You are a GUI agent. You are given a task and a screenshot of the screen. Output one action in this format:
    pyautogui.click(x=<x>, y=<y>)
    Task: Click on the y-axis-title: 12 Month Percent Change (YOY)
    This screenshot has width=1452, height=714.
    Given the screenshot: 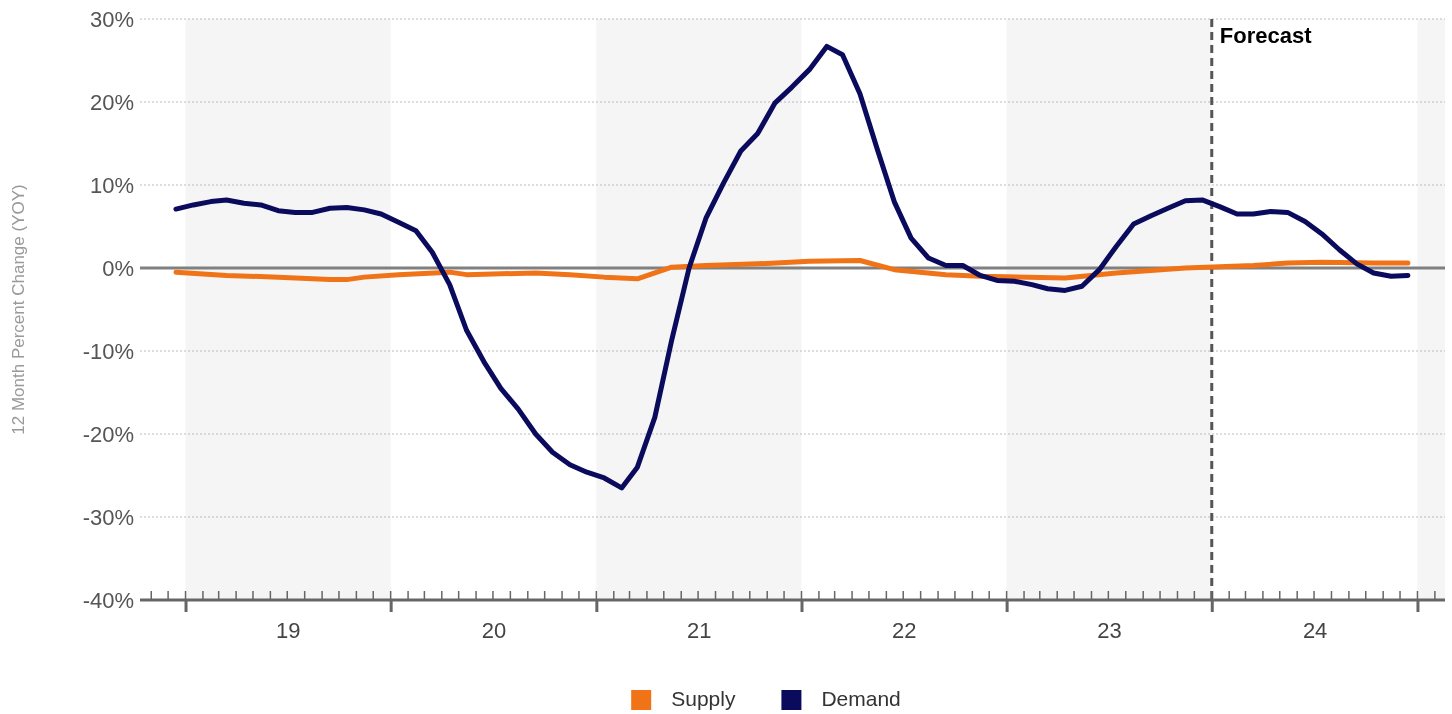 What is the action you would take?
    pyautogui.click(x=18, y=309)
    